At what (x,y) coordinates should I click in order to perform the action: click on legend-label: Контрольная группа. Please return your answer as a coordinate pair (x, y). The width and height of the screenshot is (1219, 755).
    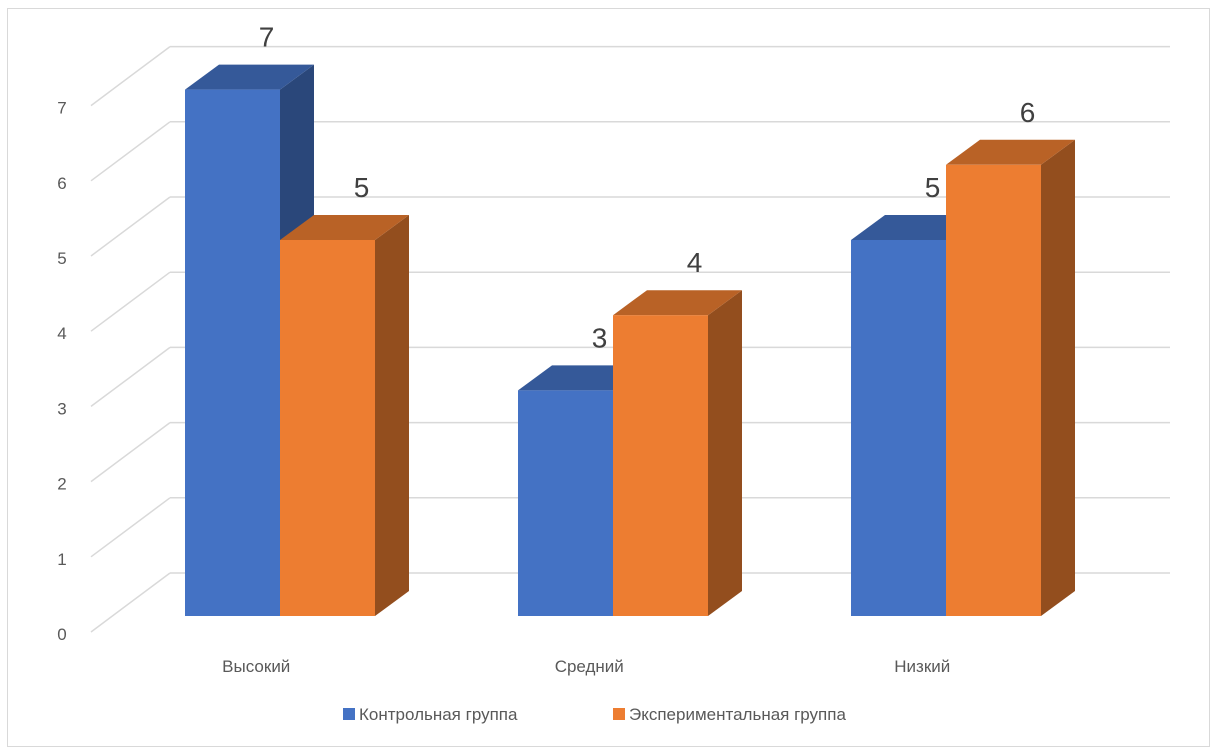
    Looking at the image, I should click on (438, 714).